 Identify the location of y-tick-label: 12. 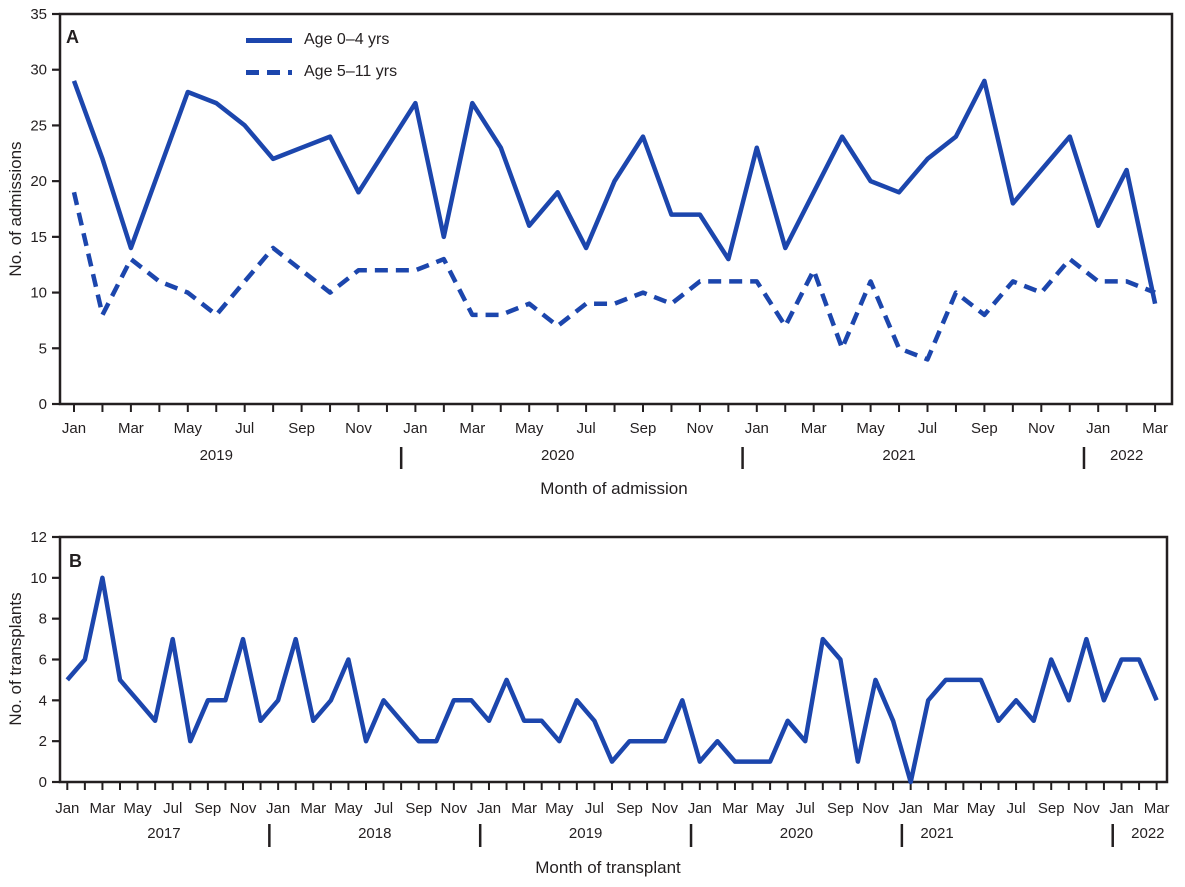
(38, 537).